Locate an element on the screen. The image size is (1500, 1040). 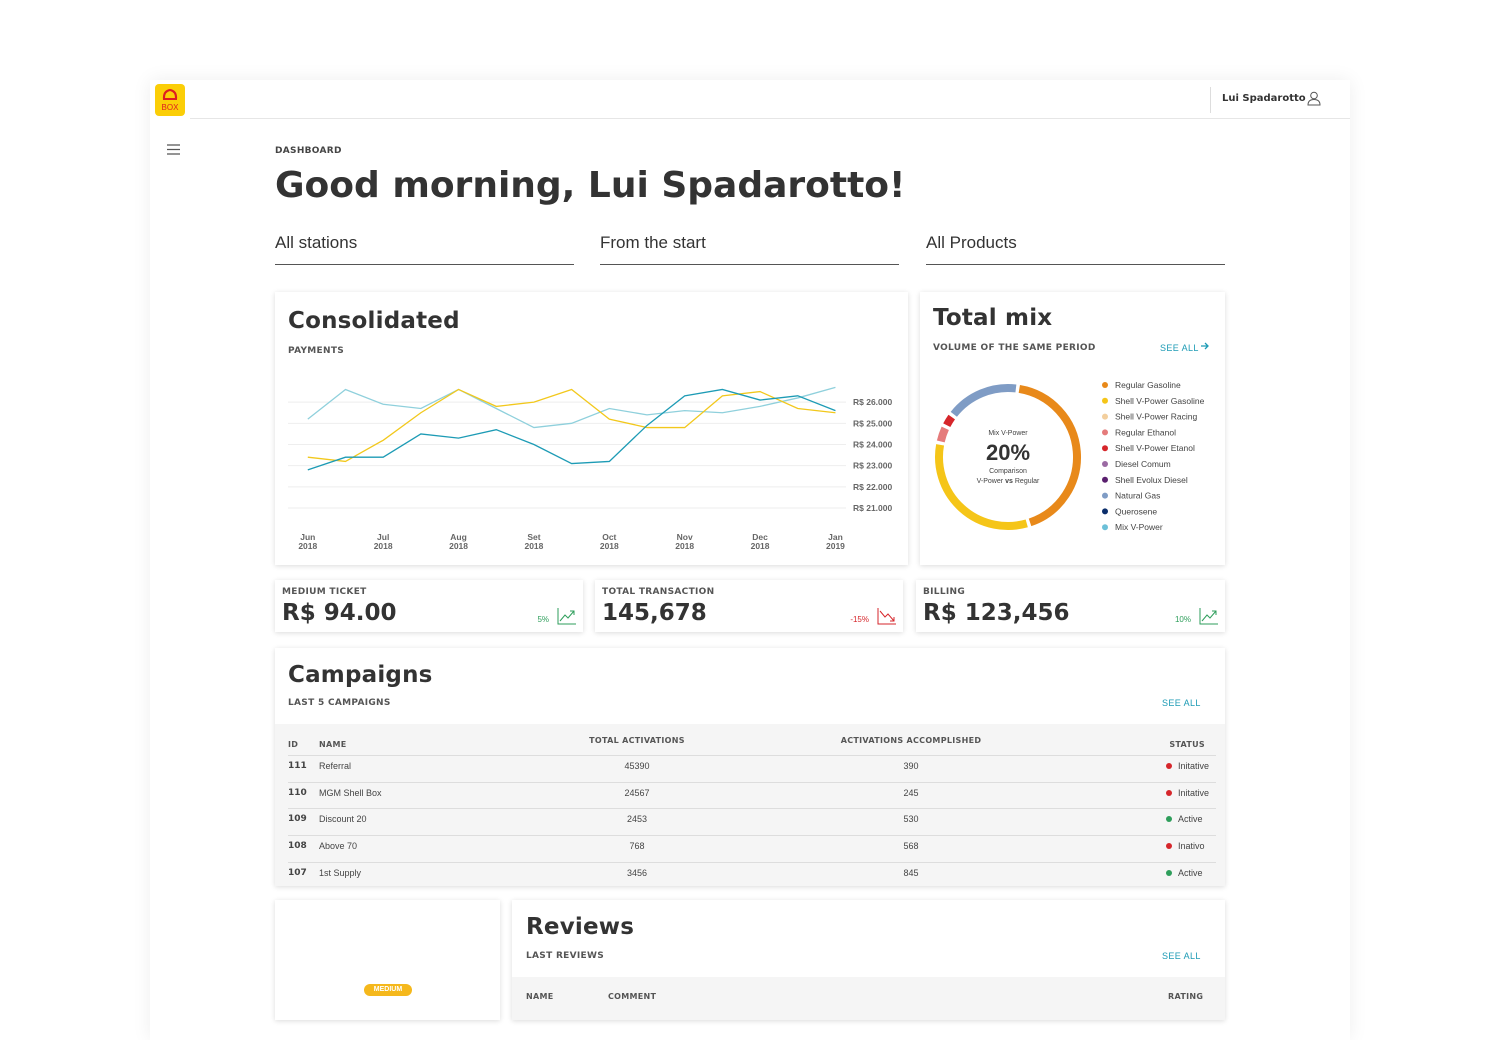
cell-name: Above 70 is located at coordinates (338, 846).